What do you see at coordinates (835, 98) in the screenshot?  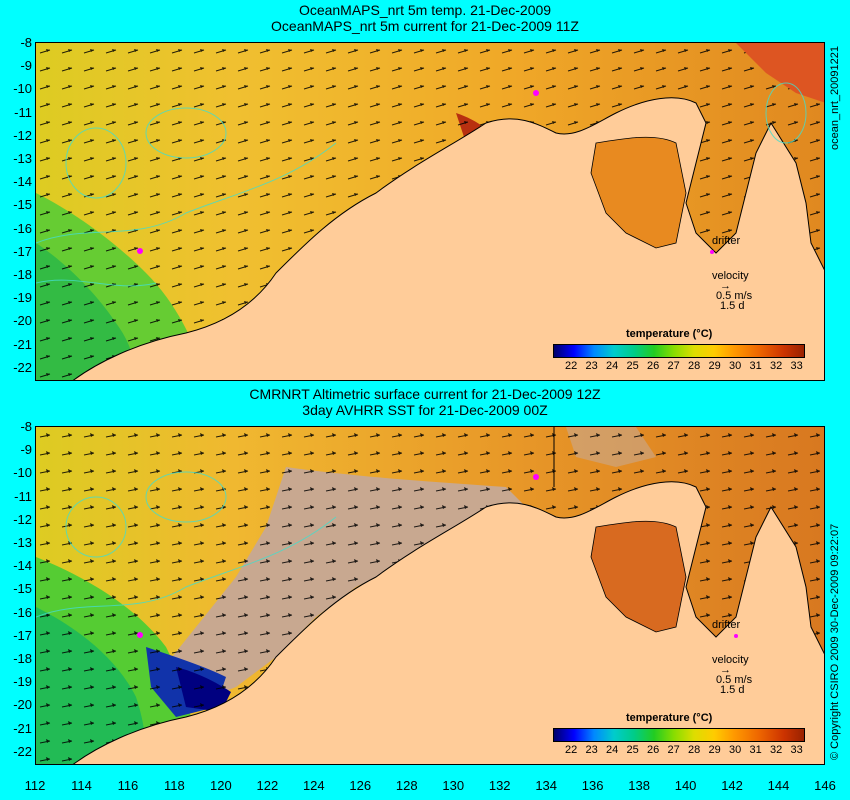 I see `top-side-label: ocean_nrt_20091221` at bounding box center [835, 98].